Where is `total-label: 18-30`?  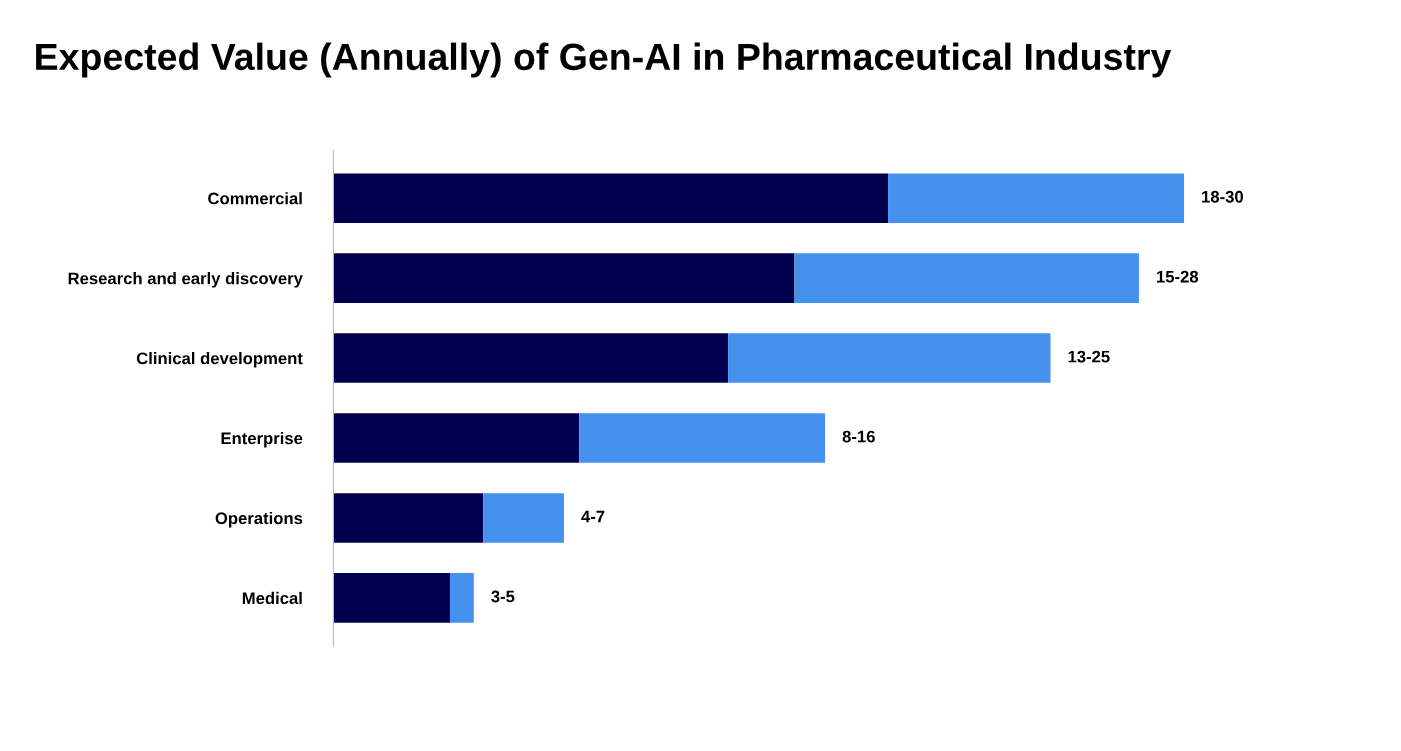 total-label: 18-30 is located at coordinates (1222, 196).